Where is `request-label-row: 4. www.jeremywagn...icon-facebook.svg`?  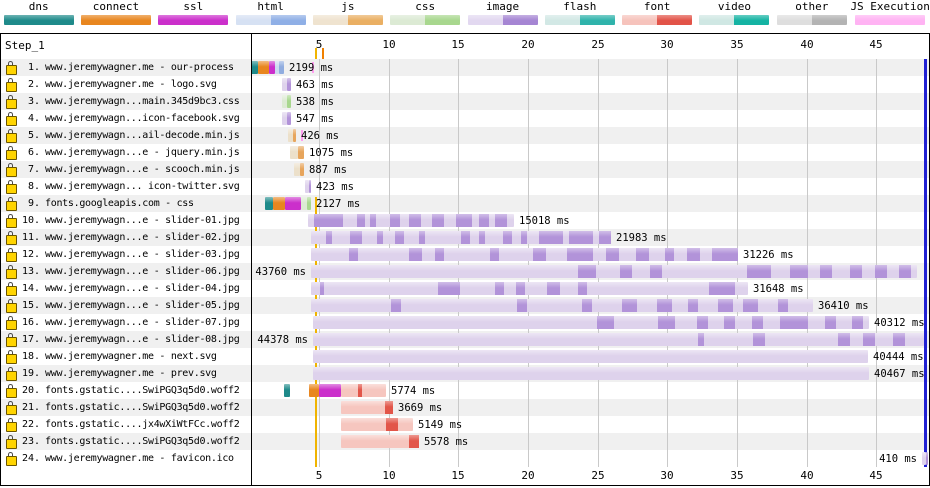 request-label-row: 4. www.jeremywagn...icon-facebook.svg is located at coordinates (126, 118).